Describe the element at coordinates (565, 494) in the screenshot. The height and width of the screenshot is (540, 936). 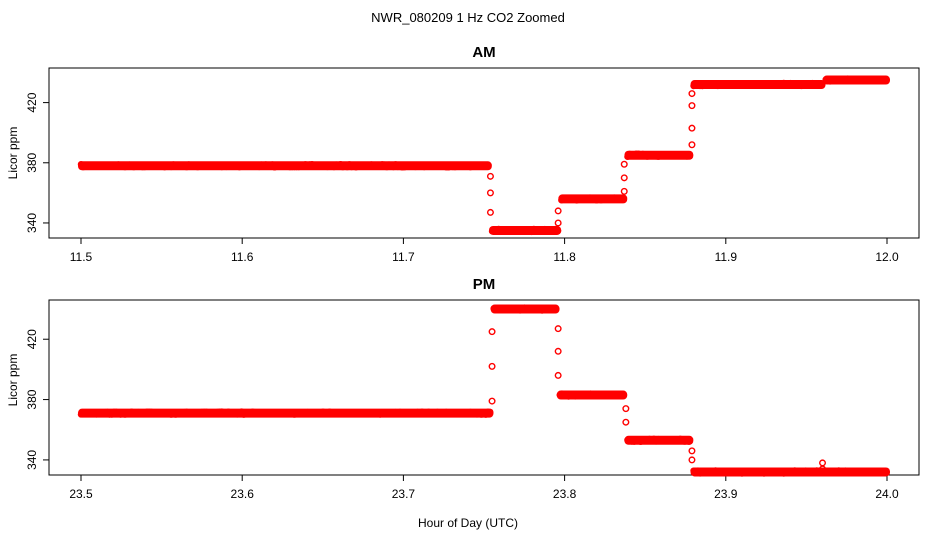
I see `x-tick-label: 23.8` at that location.